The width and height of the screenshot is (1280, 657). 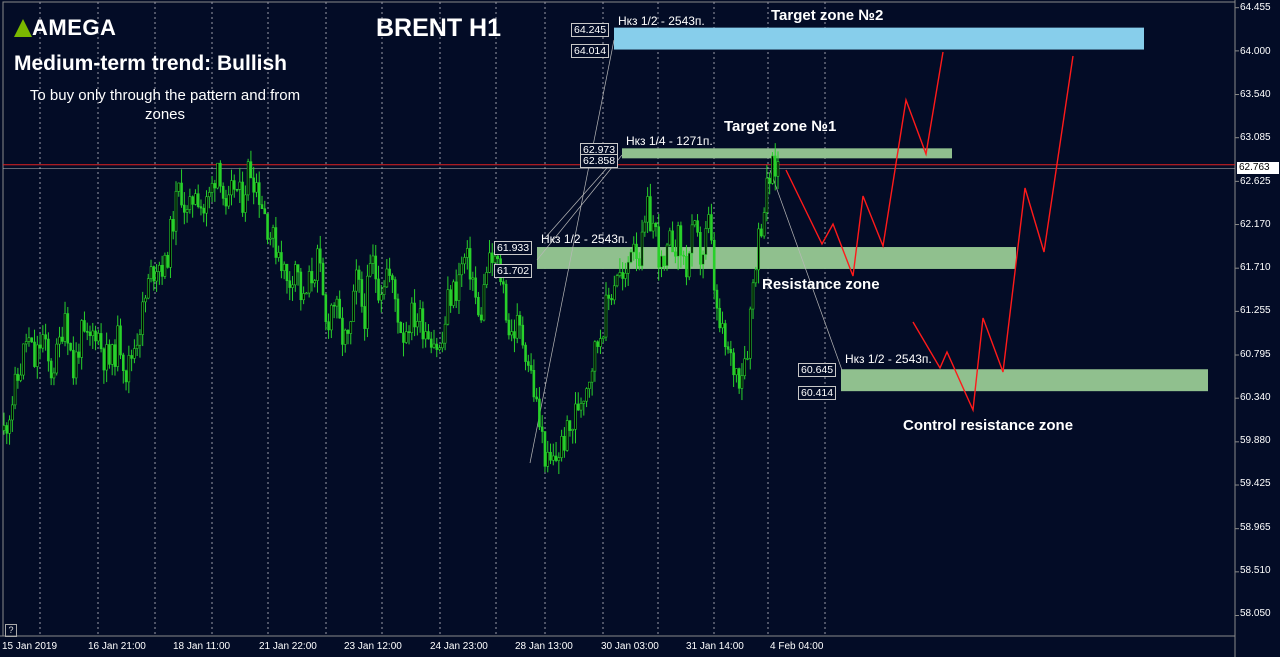 I want to click on fib-note-zone-2: Нкз 1/2 - 2543п., so click(x=661, y=21).